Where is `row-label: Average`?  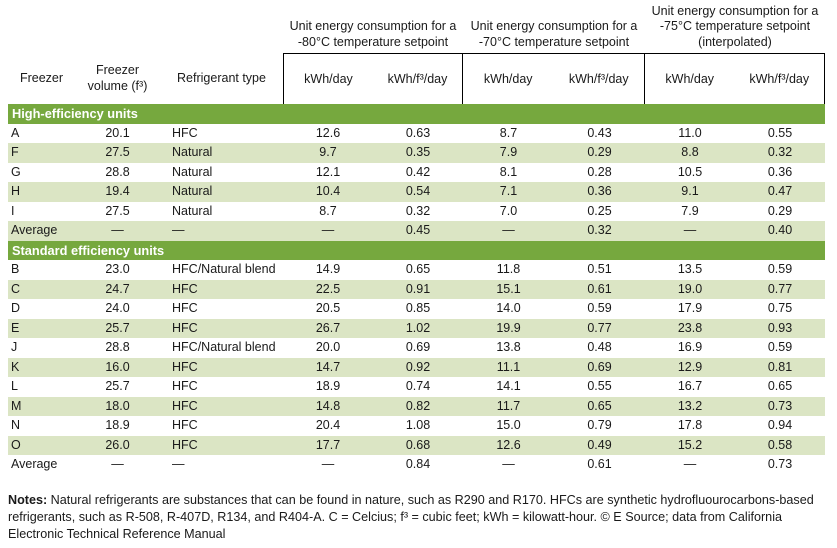
row-label: Average is located at coordinates (34, 464).